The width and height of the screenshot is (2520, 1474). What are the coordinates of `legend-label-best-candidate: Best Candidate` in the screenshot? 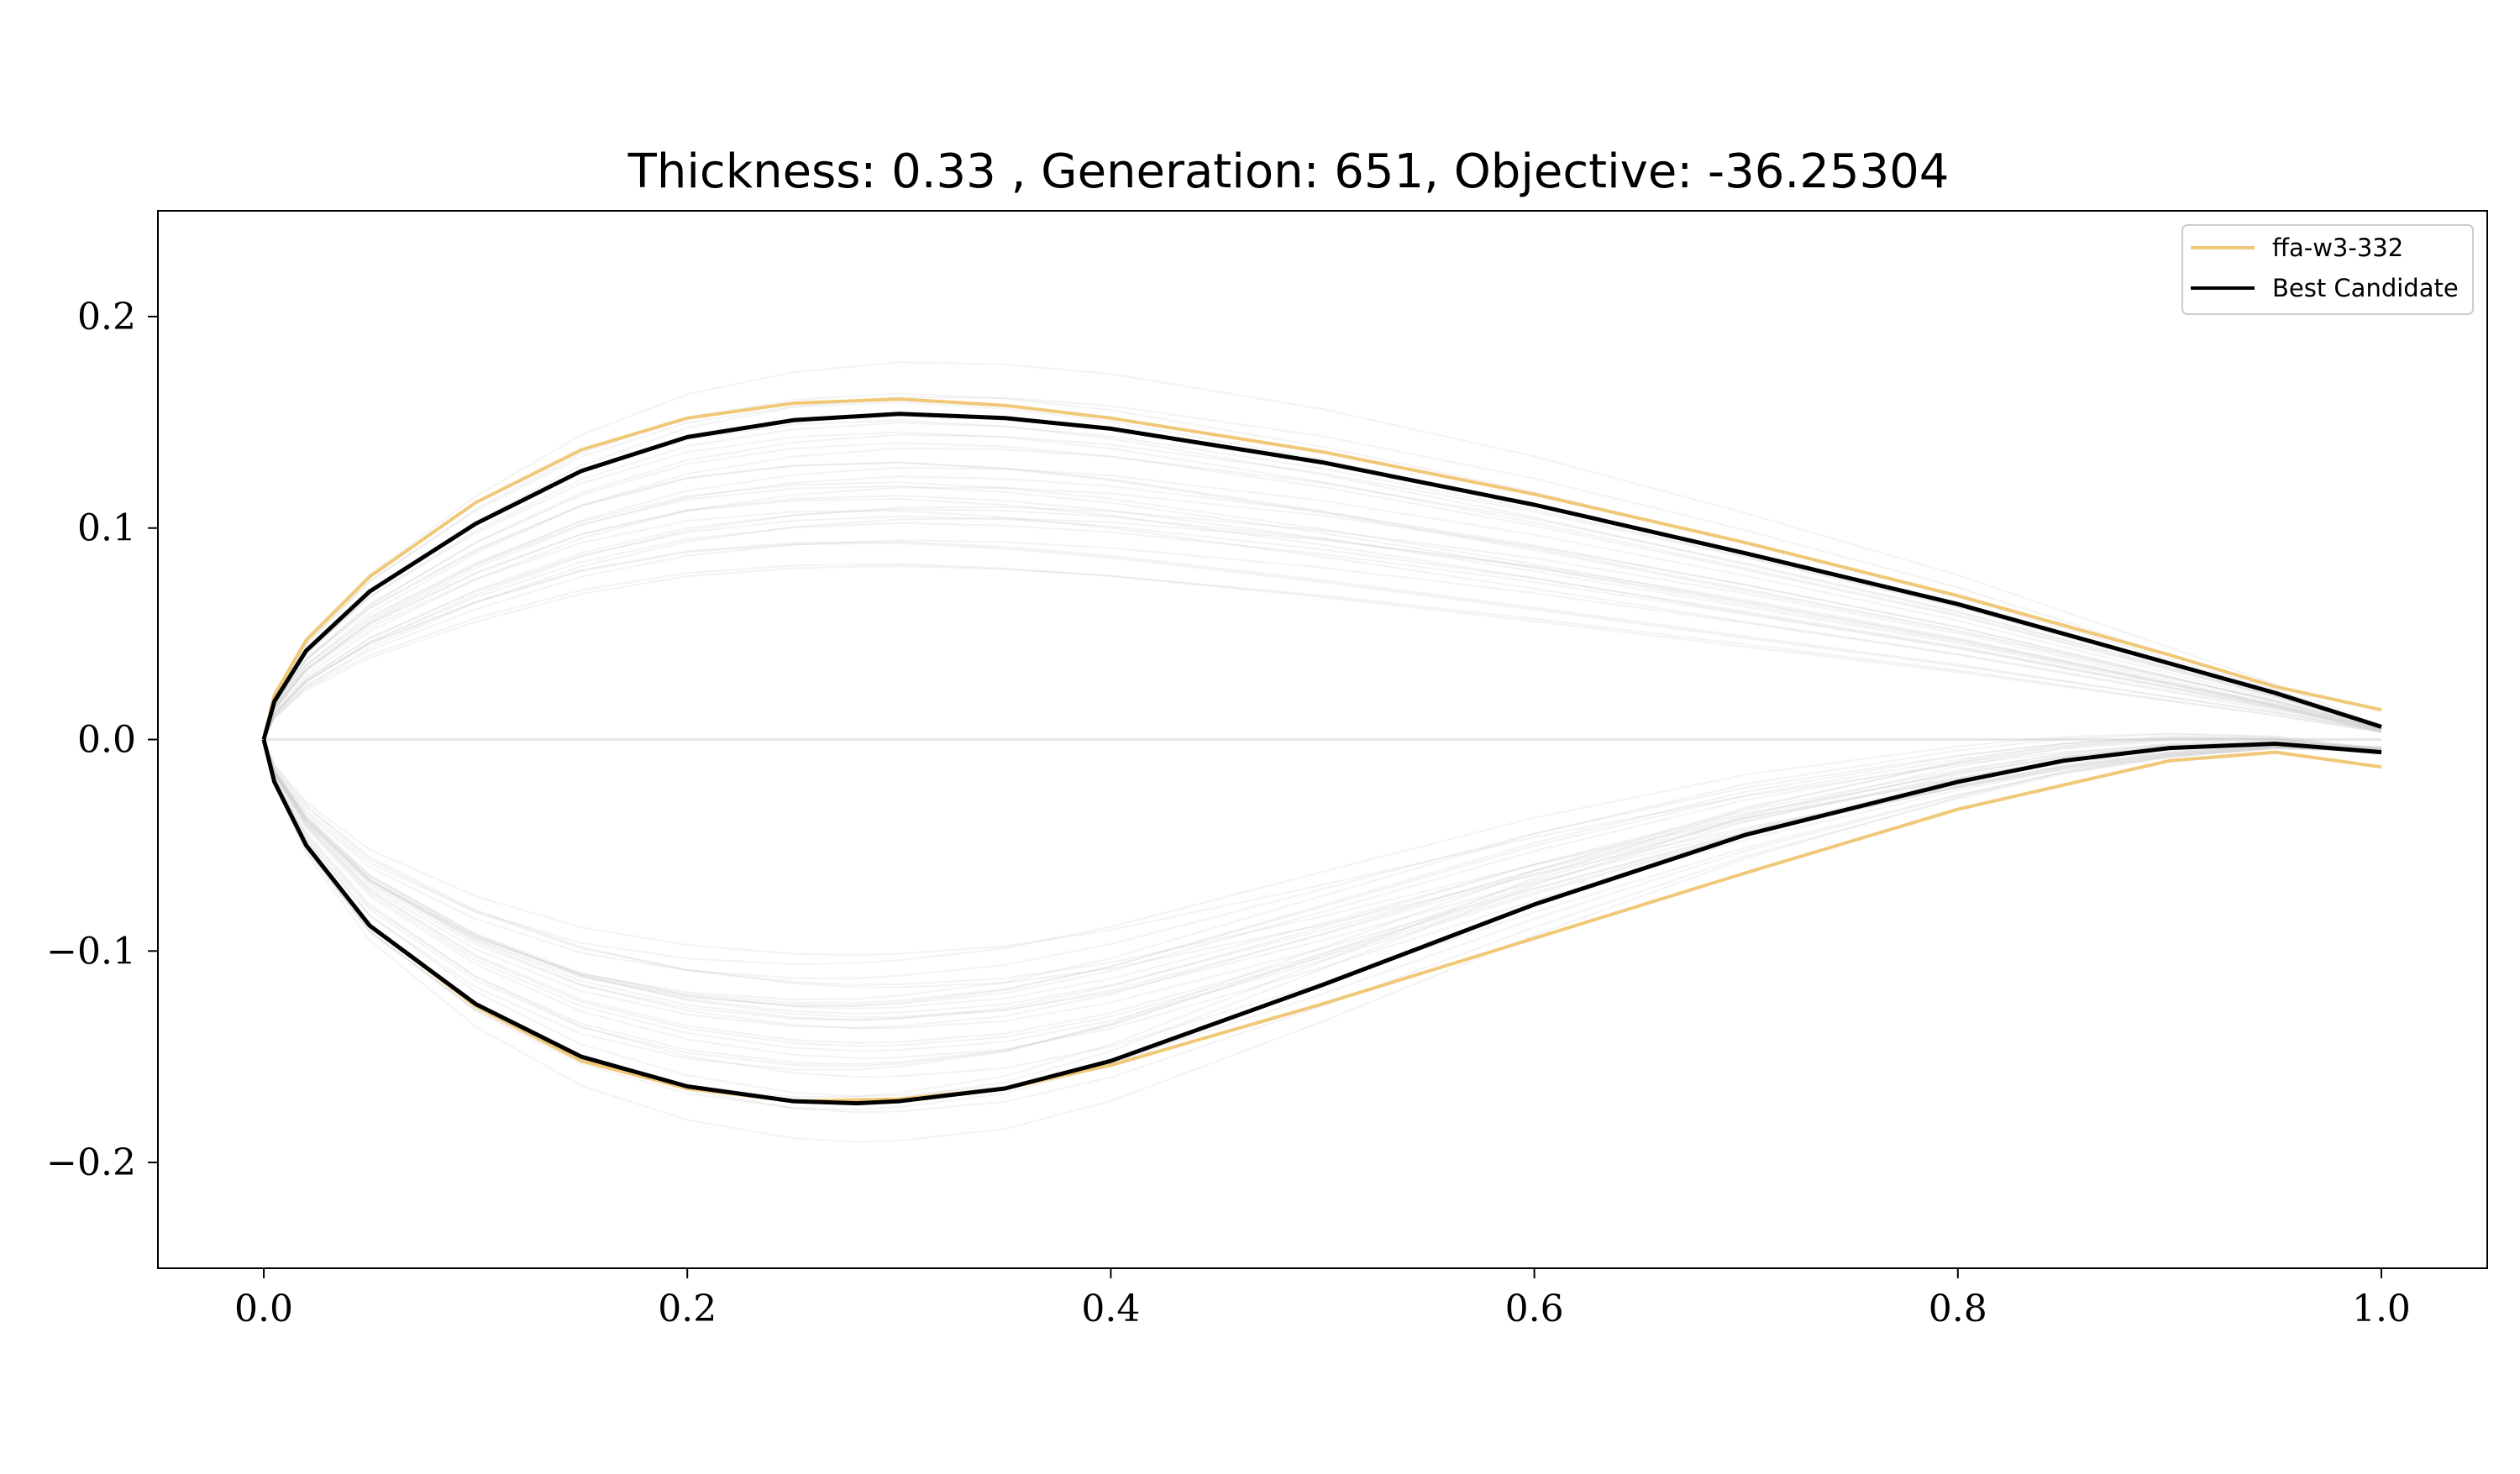 It's located at (2365, 288).